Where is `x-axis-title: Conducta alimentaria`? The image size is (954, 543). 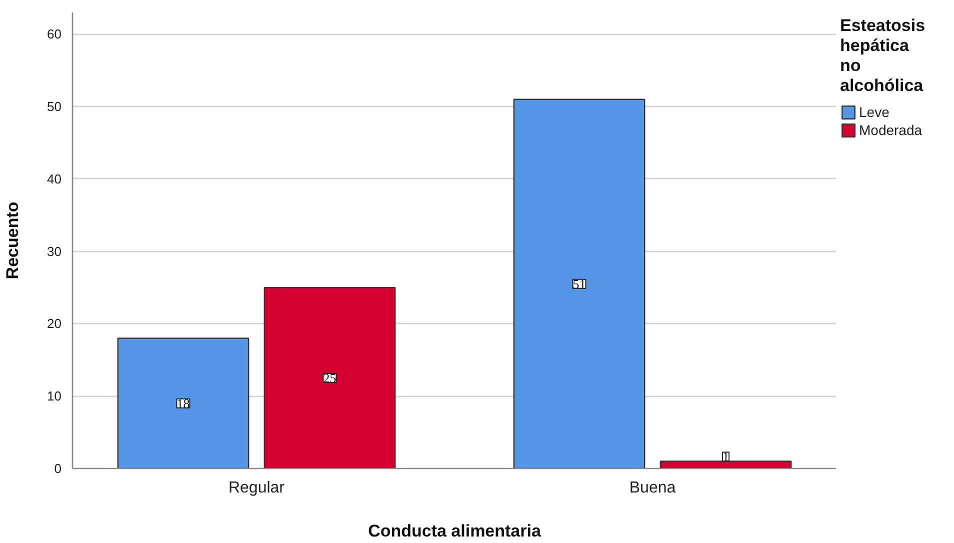
x-axis-title: Conducta alimentaria is located at coordinates (455, 531).